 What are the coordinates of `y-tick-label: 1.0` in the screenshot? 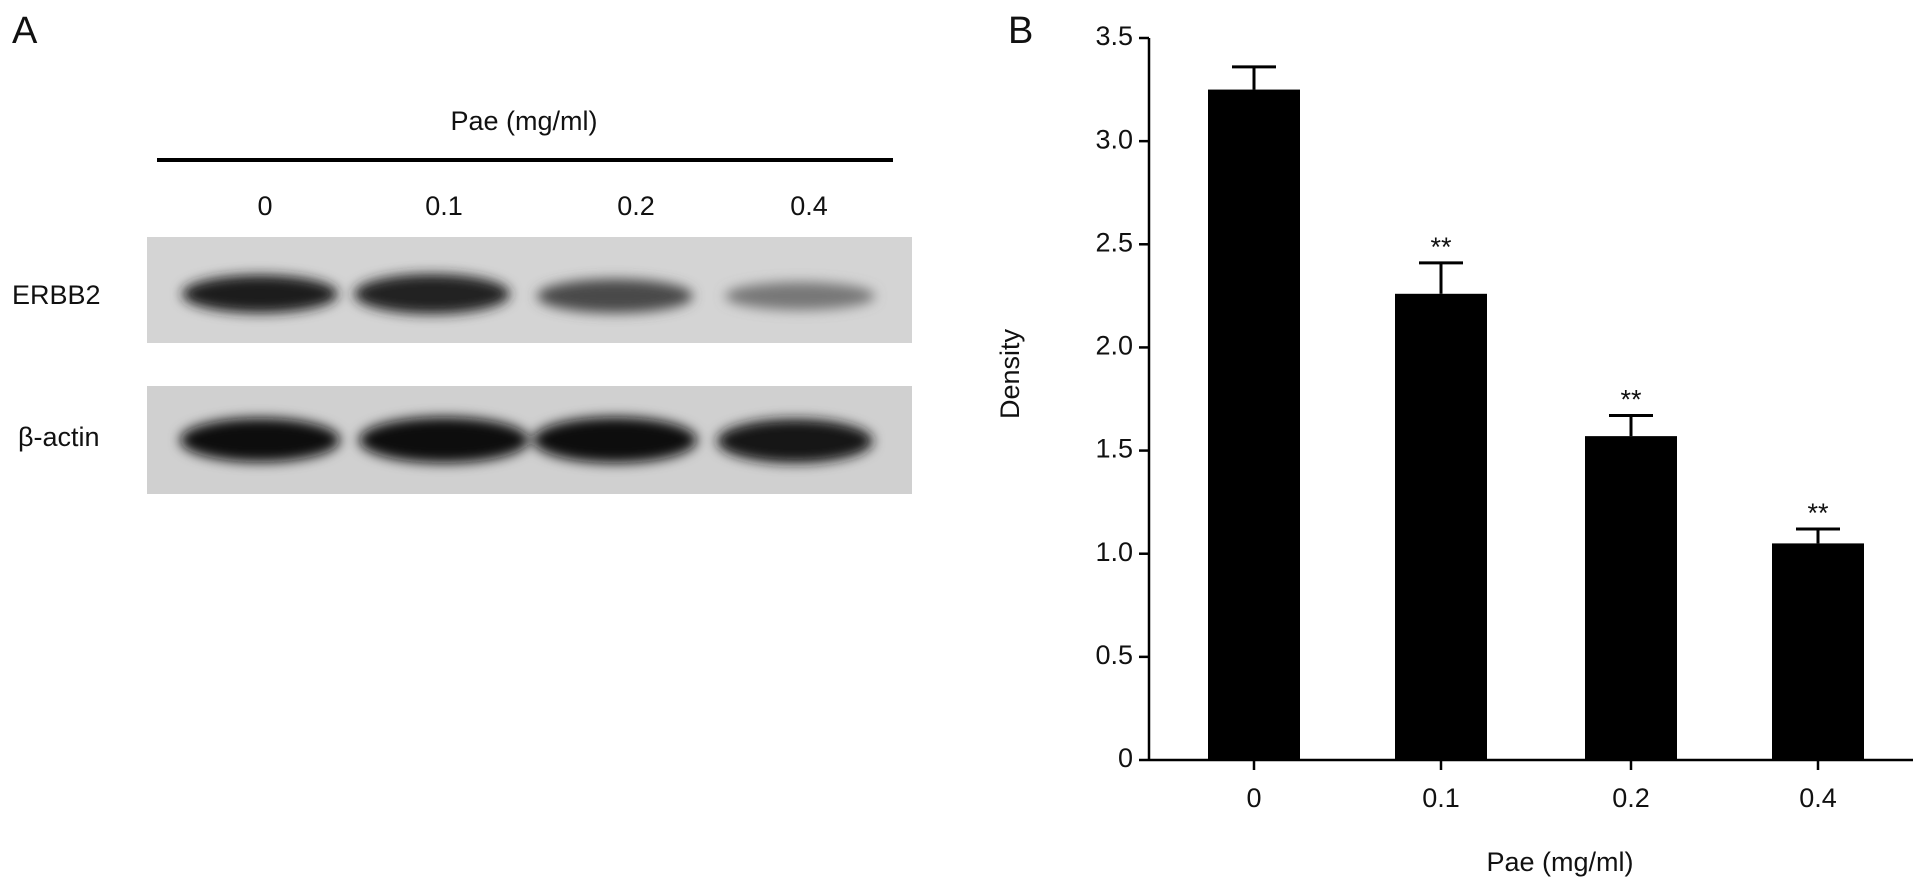 It's located at (1114, 552).